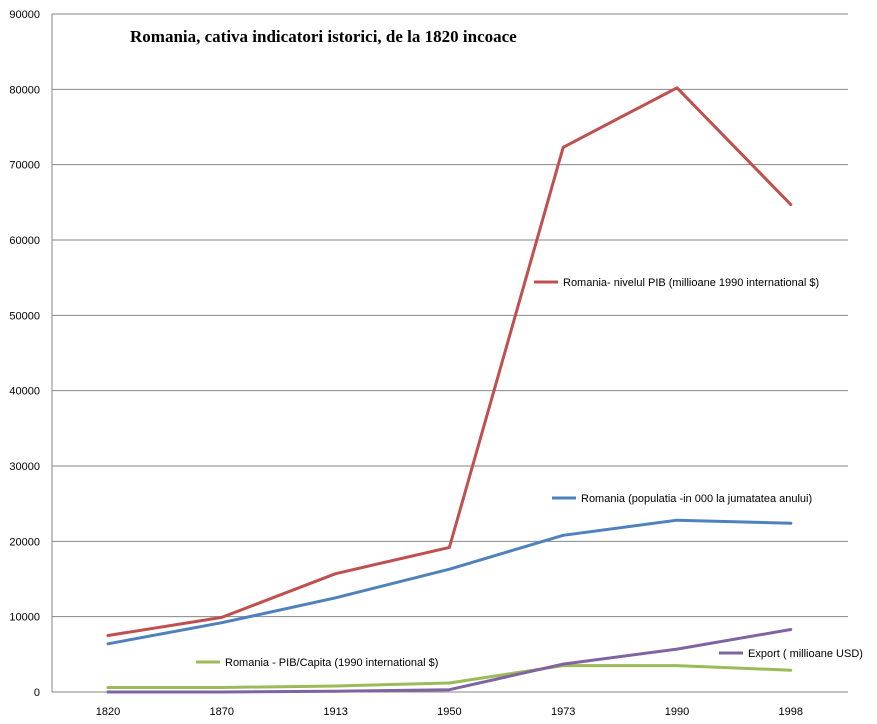  What do you see at coordinates (677, 712) in the screenshot?
I see `x-tick-label: 1990` at bounding box center [677, 712].